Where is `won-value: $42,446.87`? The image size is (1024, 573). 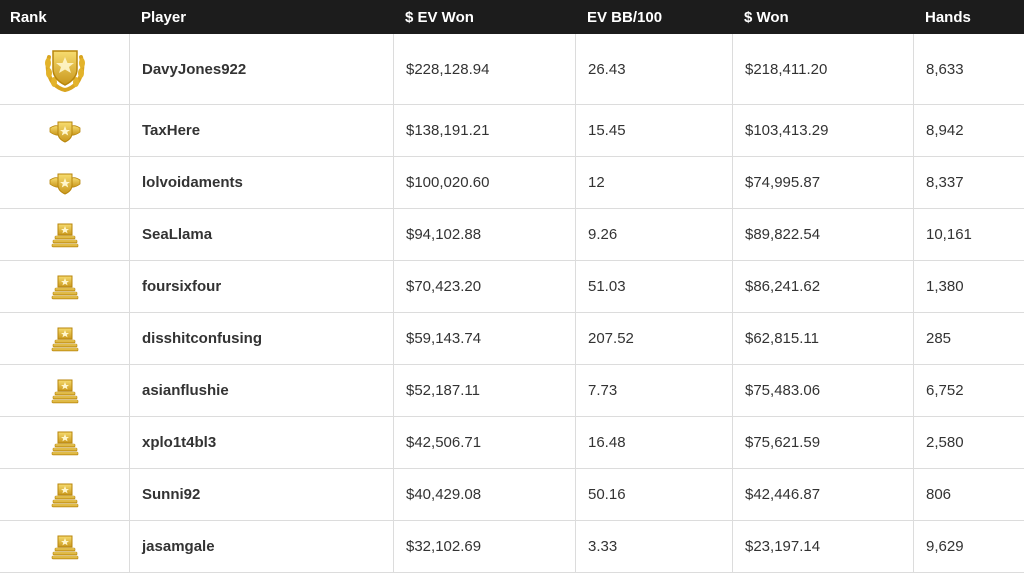 won-value: $42,446.87 is located at coordinates (822, 494).